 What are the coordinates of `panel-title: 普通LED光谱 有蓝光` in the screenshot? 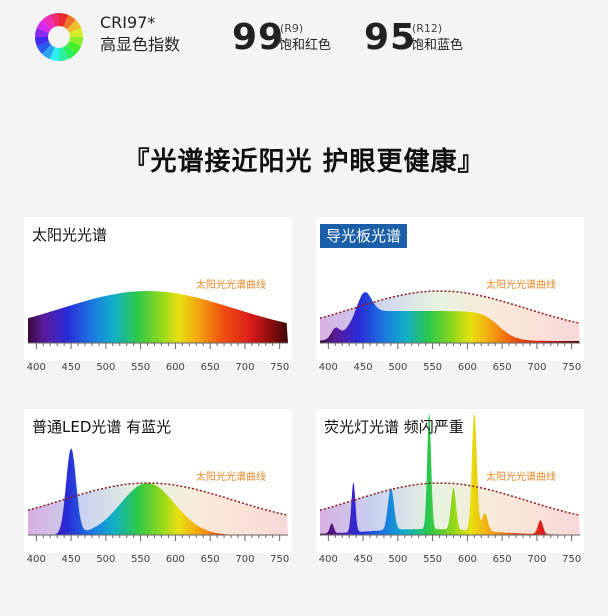 It's located at (102, 427).